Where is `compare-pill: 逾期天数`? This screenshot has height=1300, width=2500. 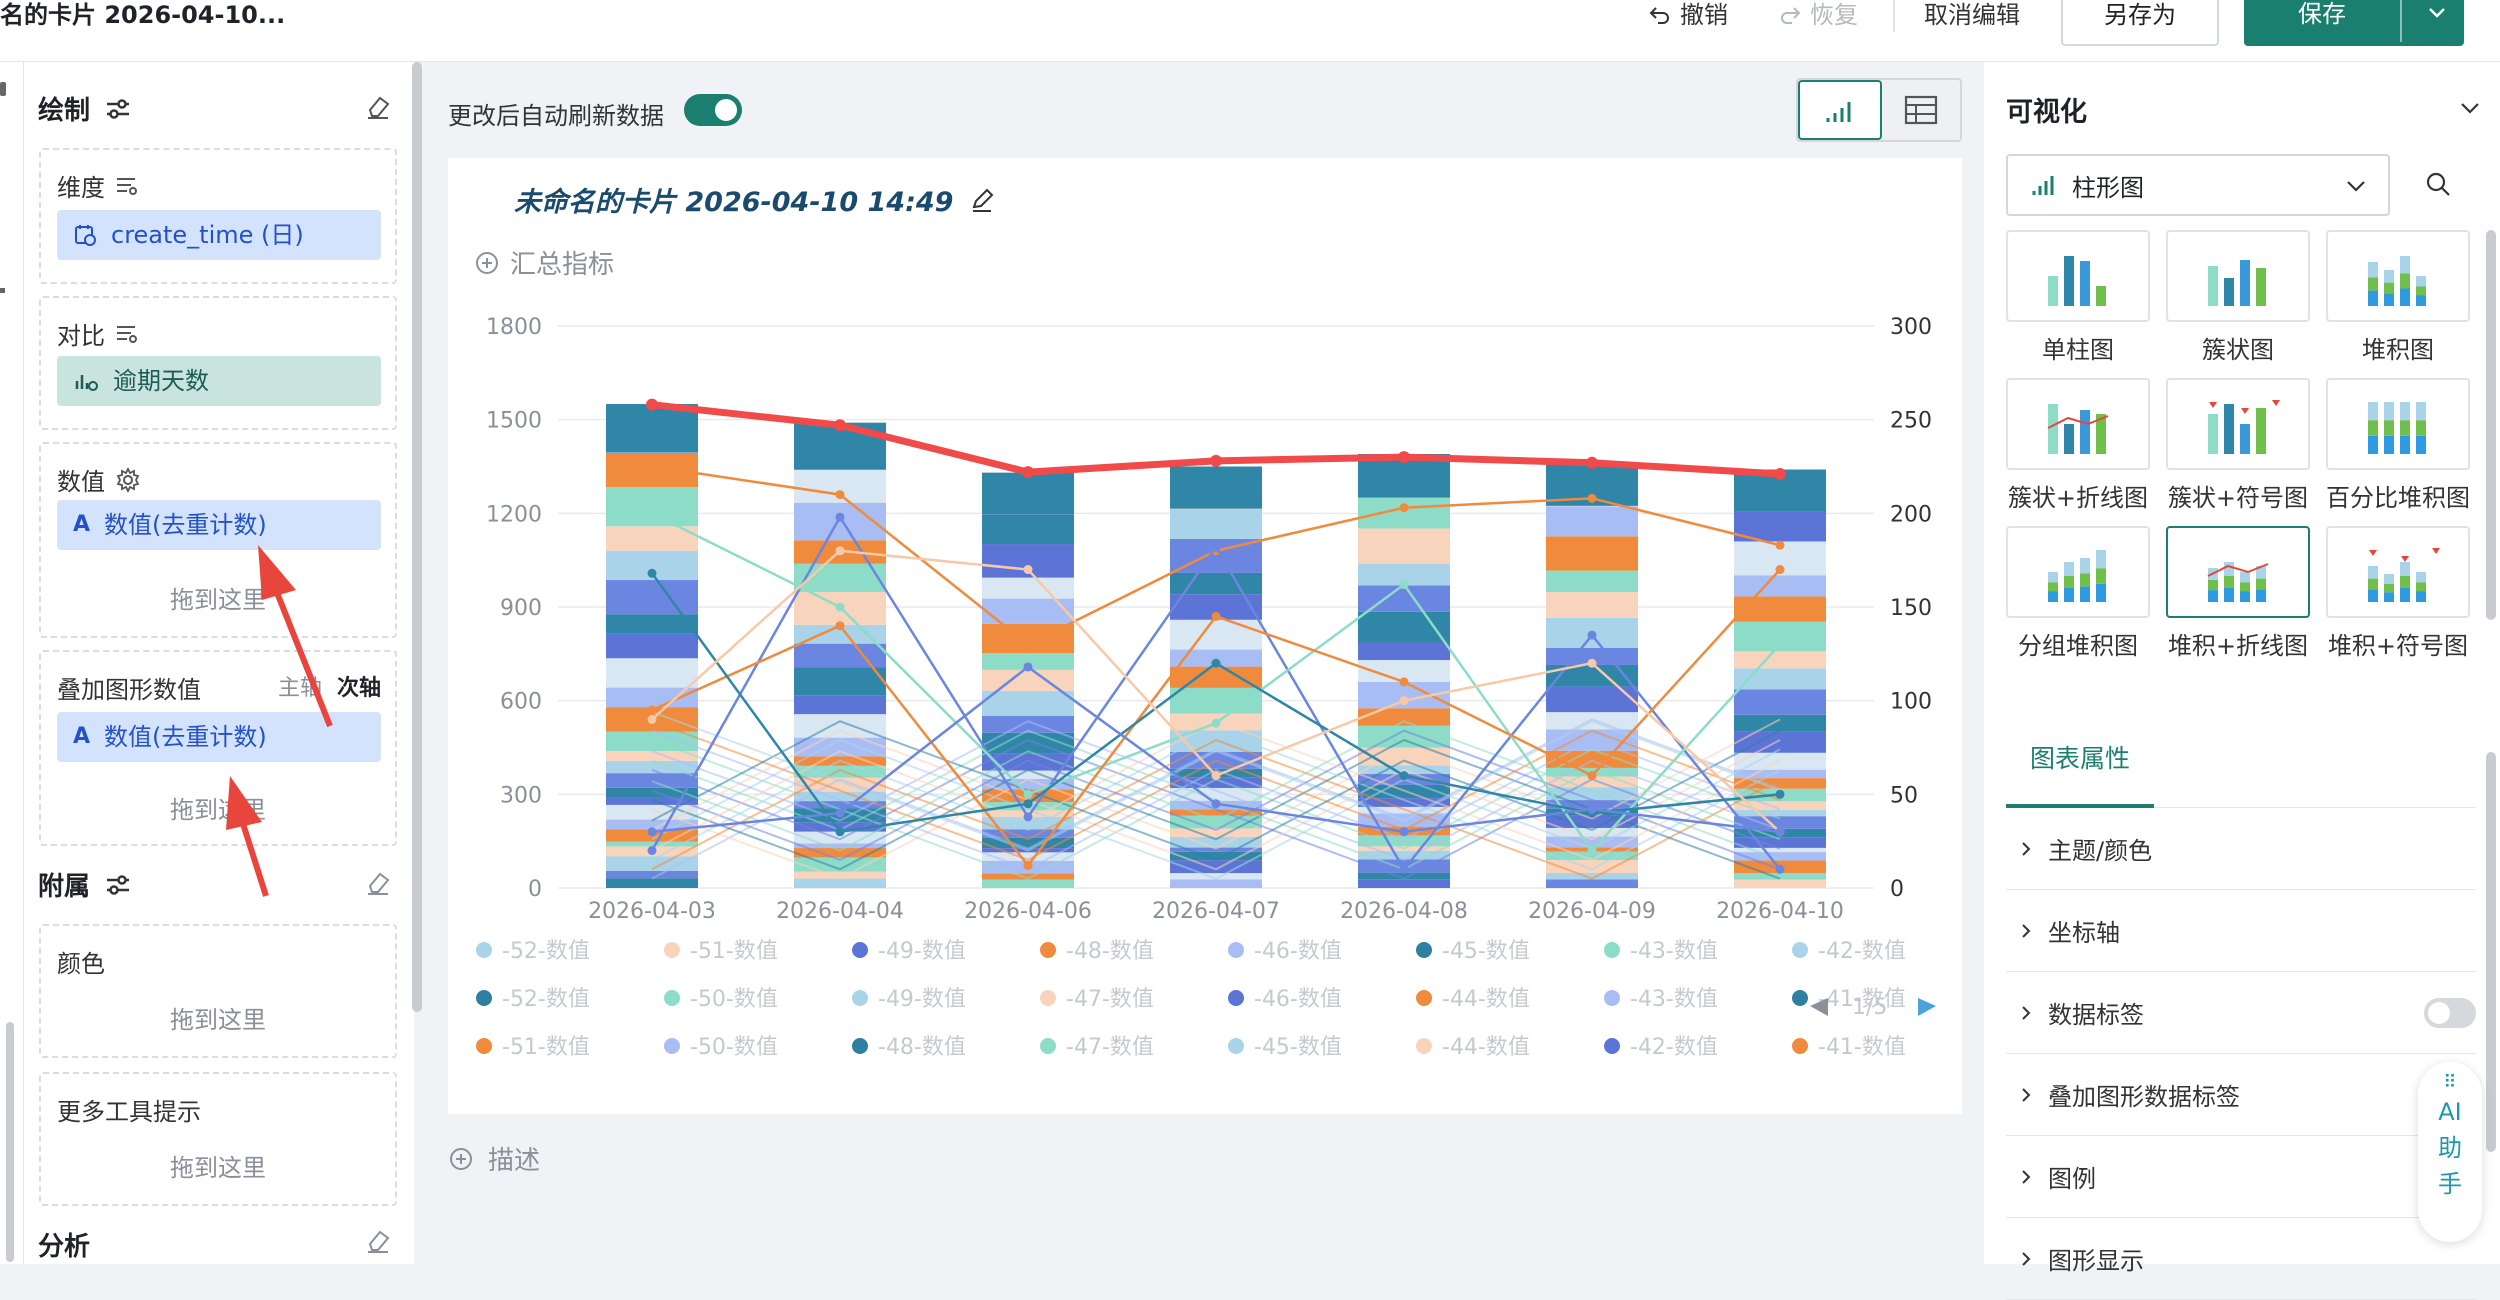 compare-pill: 逾期天数 is located at coordinates (219, 381).